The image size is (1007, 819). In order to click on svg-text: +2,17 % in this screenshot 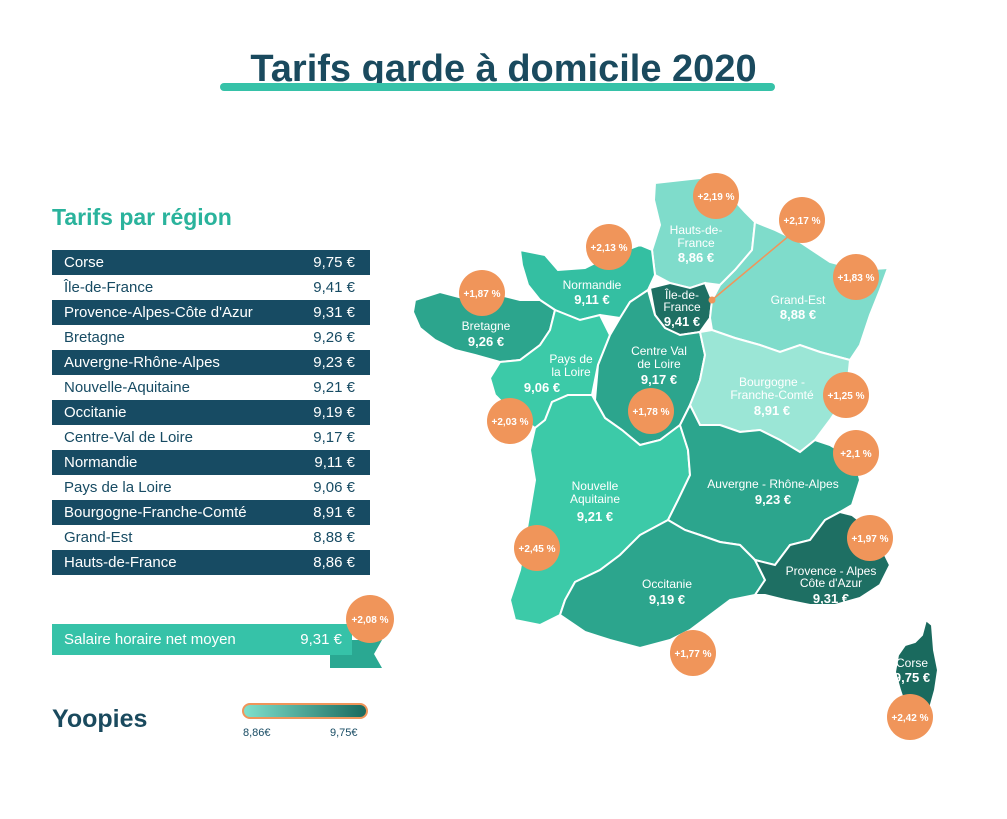, I will do `click(802, 221)`.